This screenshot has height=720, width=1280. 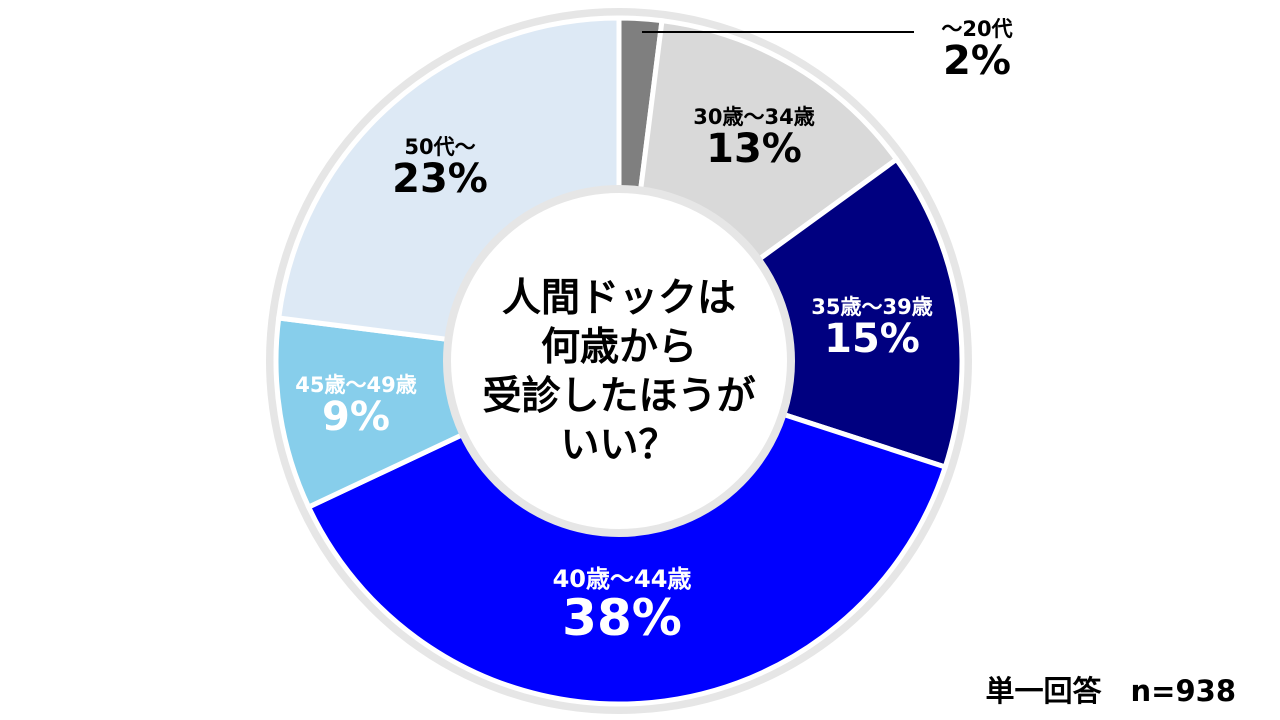 I want to click on slice-category: 40歳～44歳, so click(x=622, y=579).